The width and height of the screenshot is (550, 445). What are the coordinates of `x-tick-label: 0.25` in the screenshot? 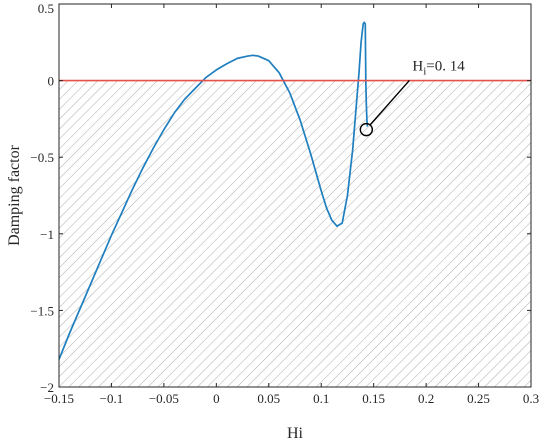 It's located at (478, 398).